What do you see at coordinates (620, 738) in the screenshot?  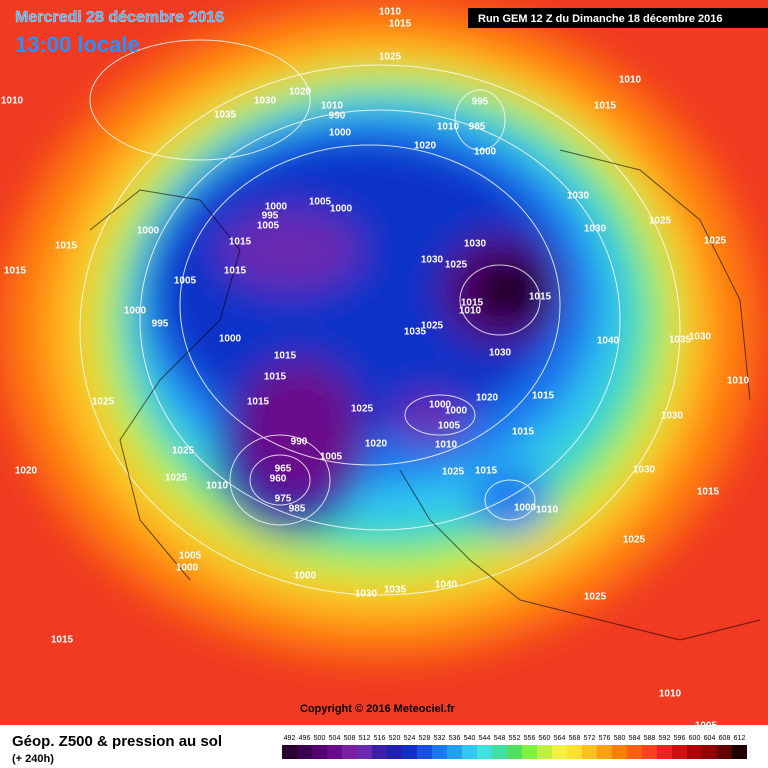 I see `scale-label: 580` at bounding box center [620, 738].